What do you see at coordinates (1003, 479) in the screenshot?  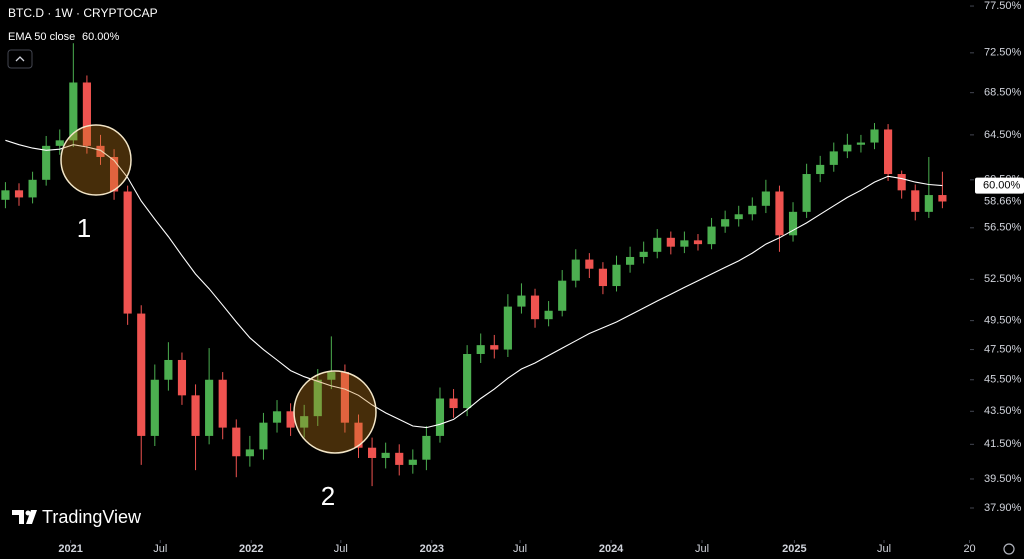 I see `y-tick-label: 39.50%` at bounding box center [1003, 479].